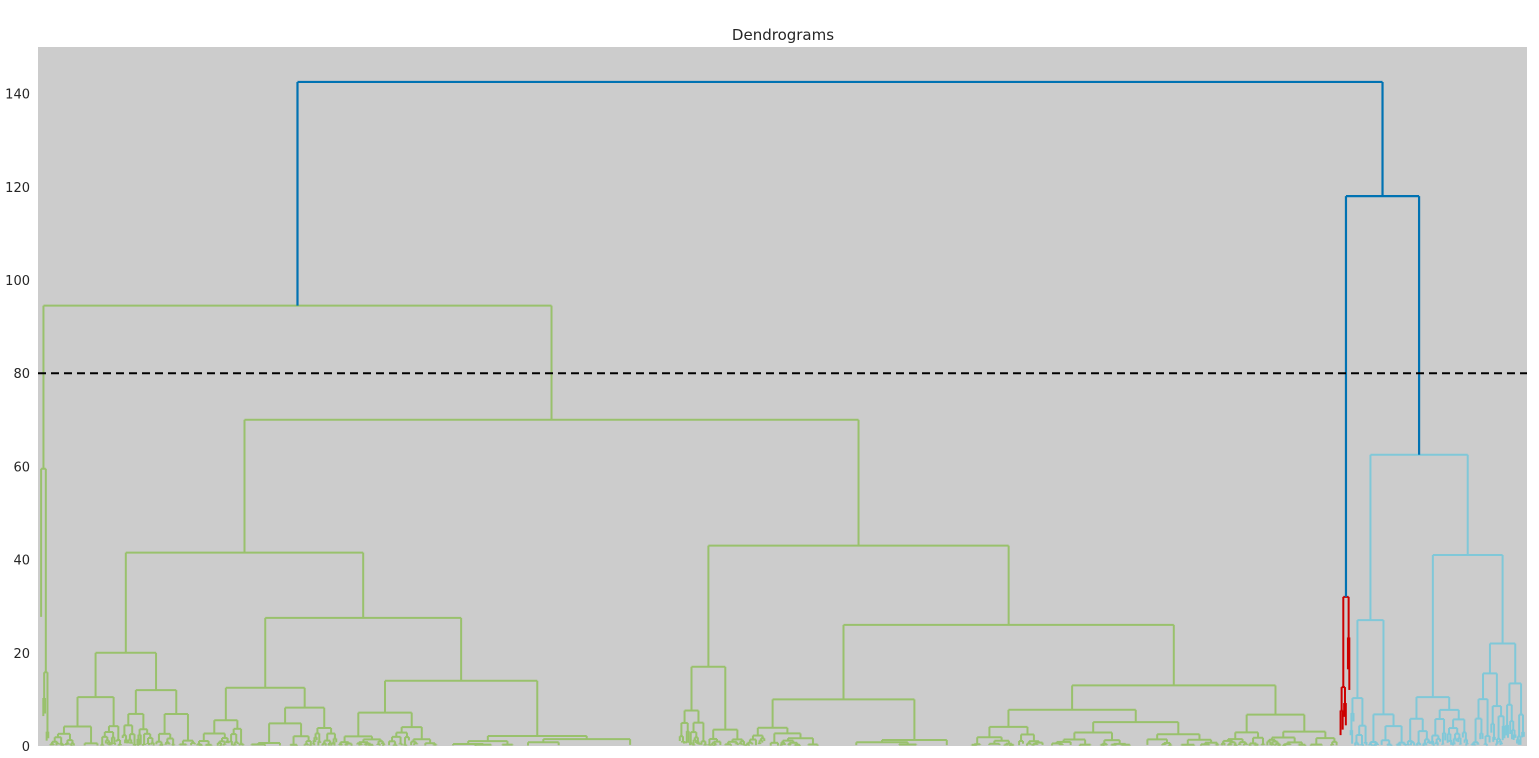 The image size is (1539, 758). I want to click on chart-title: Dendrograms, so click(783, 35).